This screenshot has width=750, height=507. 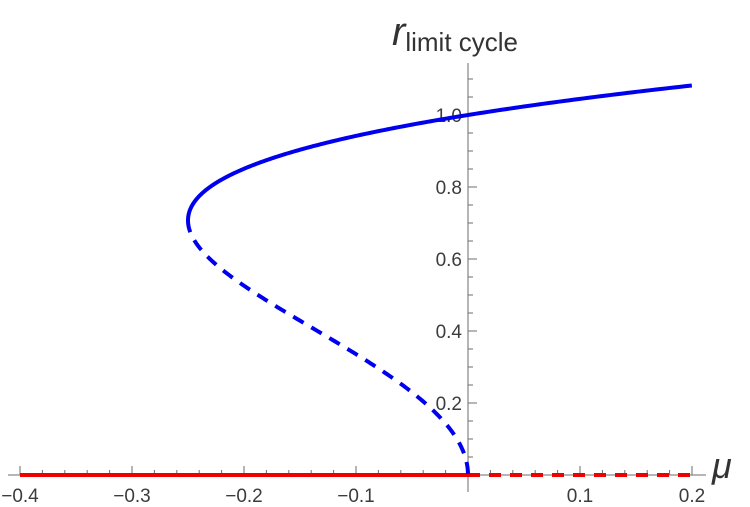 I want to click on x-tick-label: −0.4, so click(x=20, y=496).